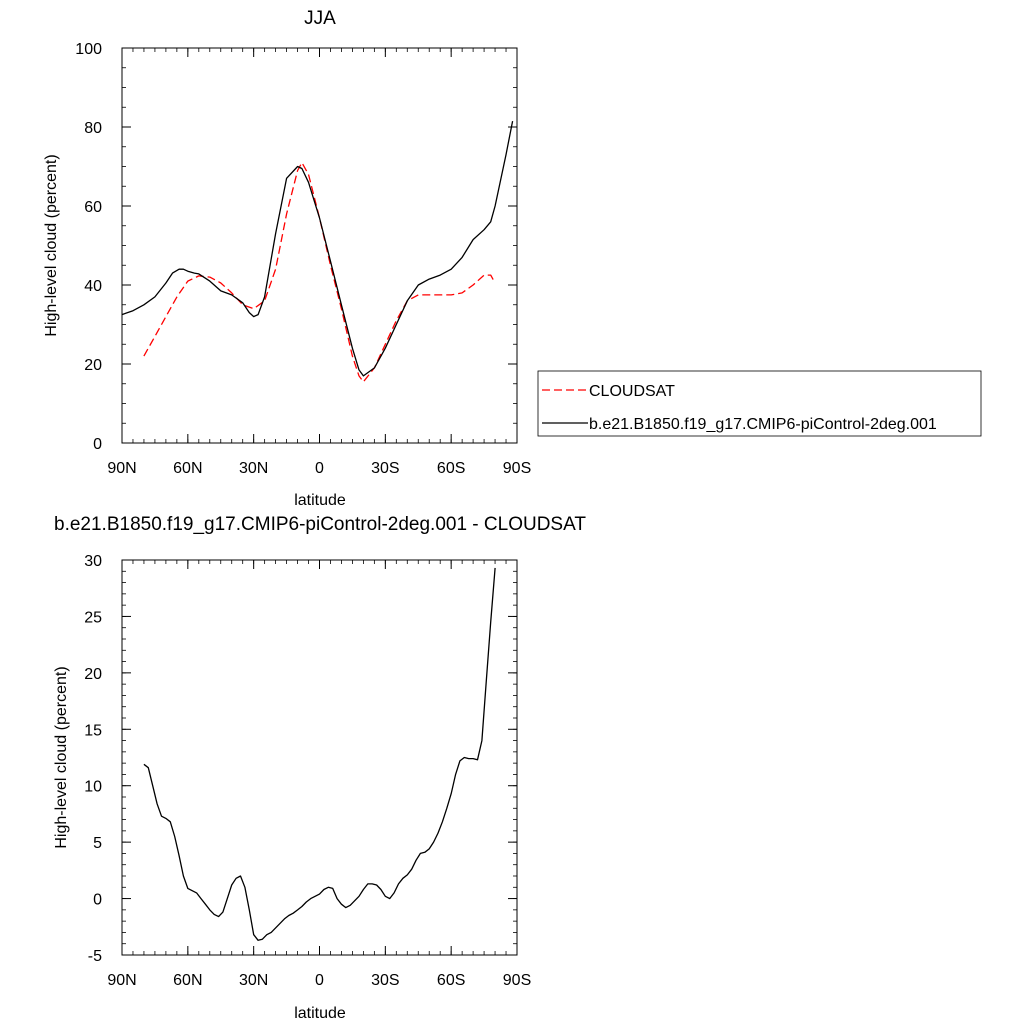 The height and width of the screenshot is (1024, 1024). Describe the element at coordinates (93, 128) in the screenshot. I see `y-tick-label: 80` at that location.